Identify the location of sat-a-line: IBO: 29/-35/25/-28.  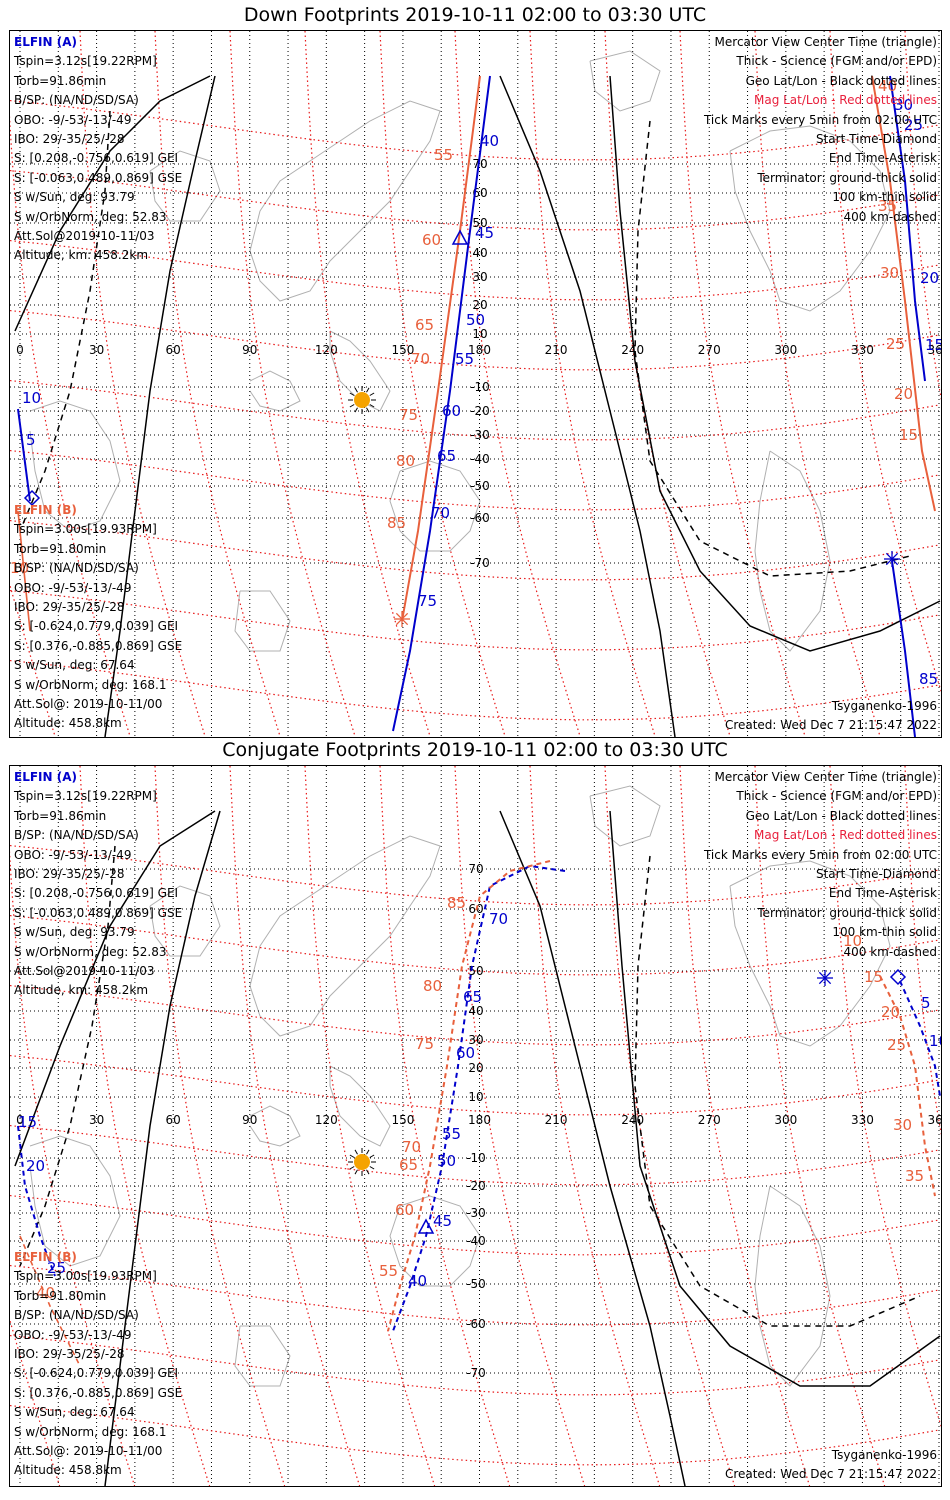
(69, 874).